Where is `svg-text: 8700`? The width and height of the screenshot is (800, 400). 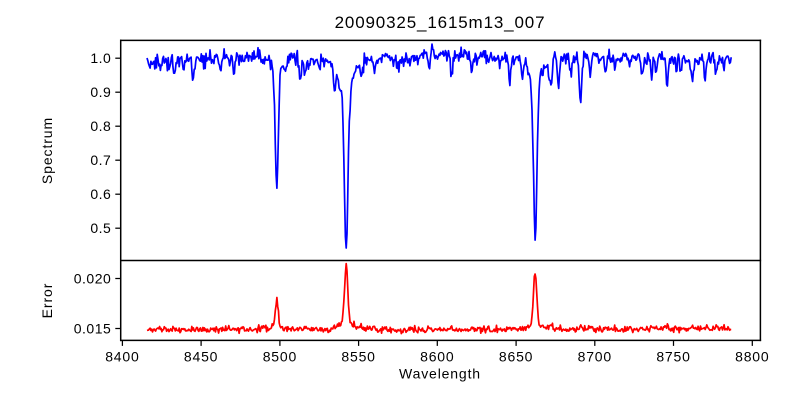 svg-text: 8700 is located at coordinates (595, 357).